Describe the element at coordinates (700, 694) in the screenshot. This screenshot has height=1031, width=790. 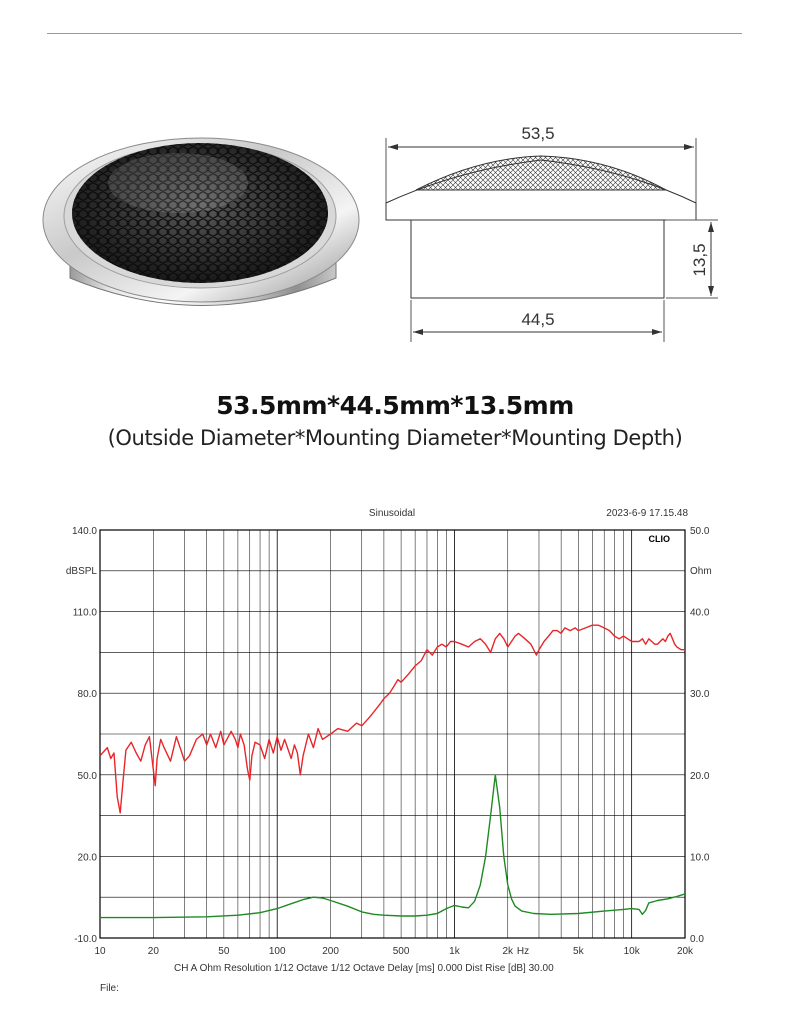
I see `right-tick-label: 30.0` at that location.